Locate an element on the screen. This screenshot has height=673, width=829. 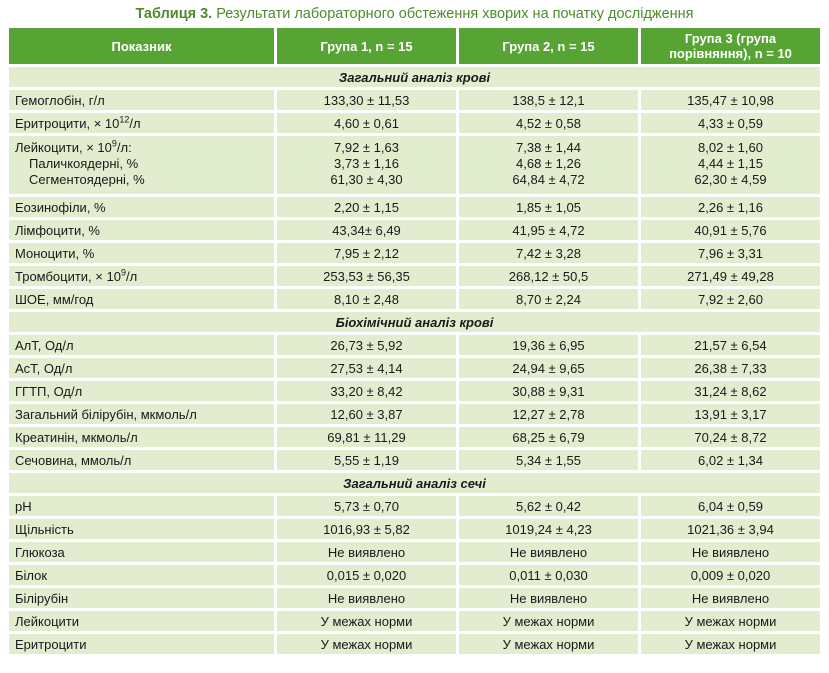
sub-value: 62,30 ± 4,59 is located at coordinates (730, 179).